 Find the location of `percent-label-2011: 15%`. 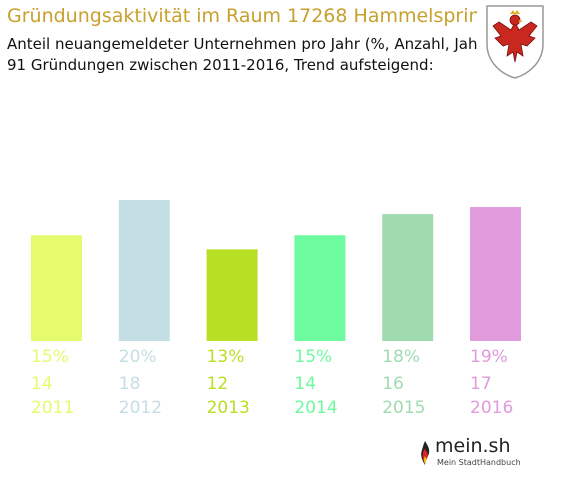

percent-label-2011: 15% is located at coordinates (50, 357).